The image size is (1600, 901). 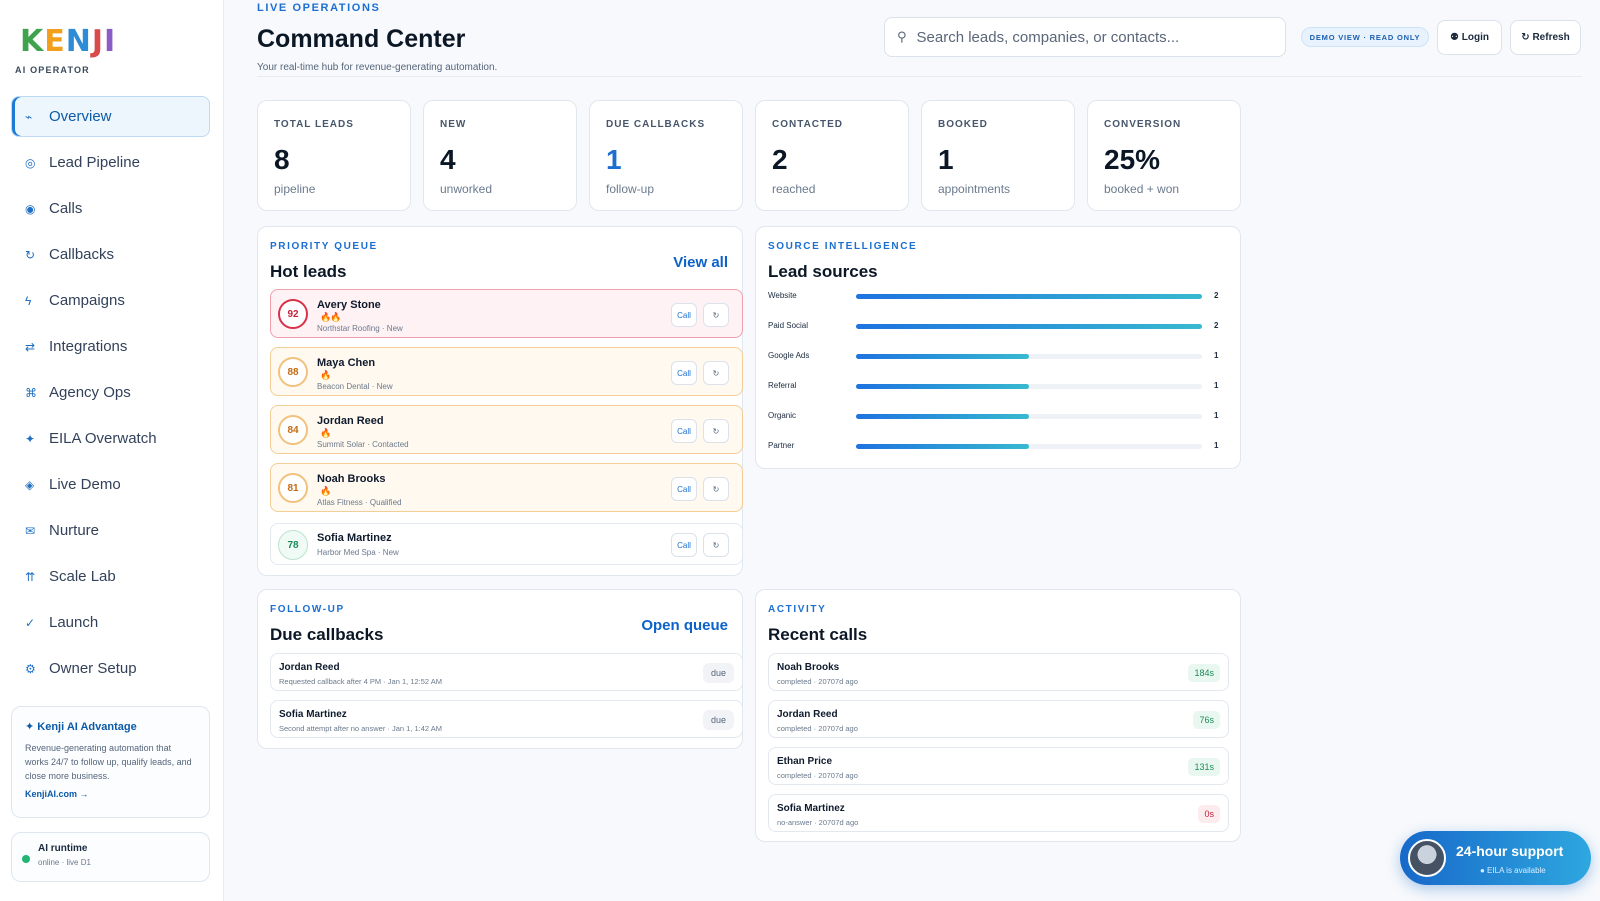 What do you see at coordinates (453, 124) in the screenshot?
I see `stat-label: NEW` at bounding box center [453, 124].